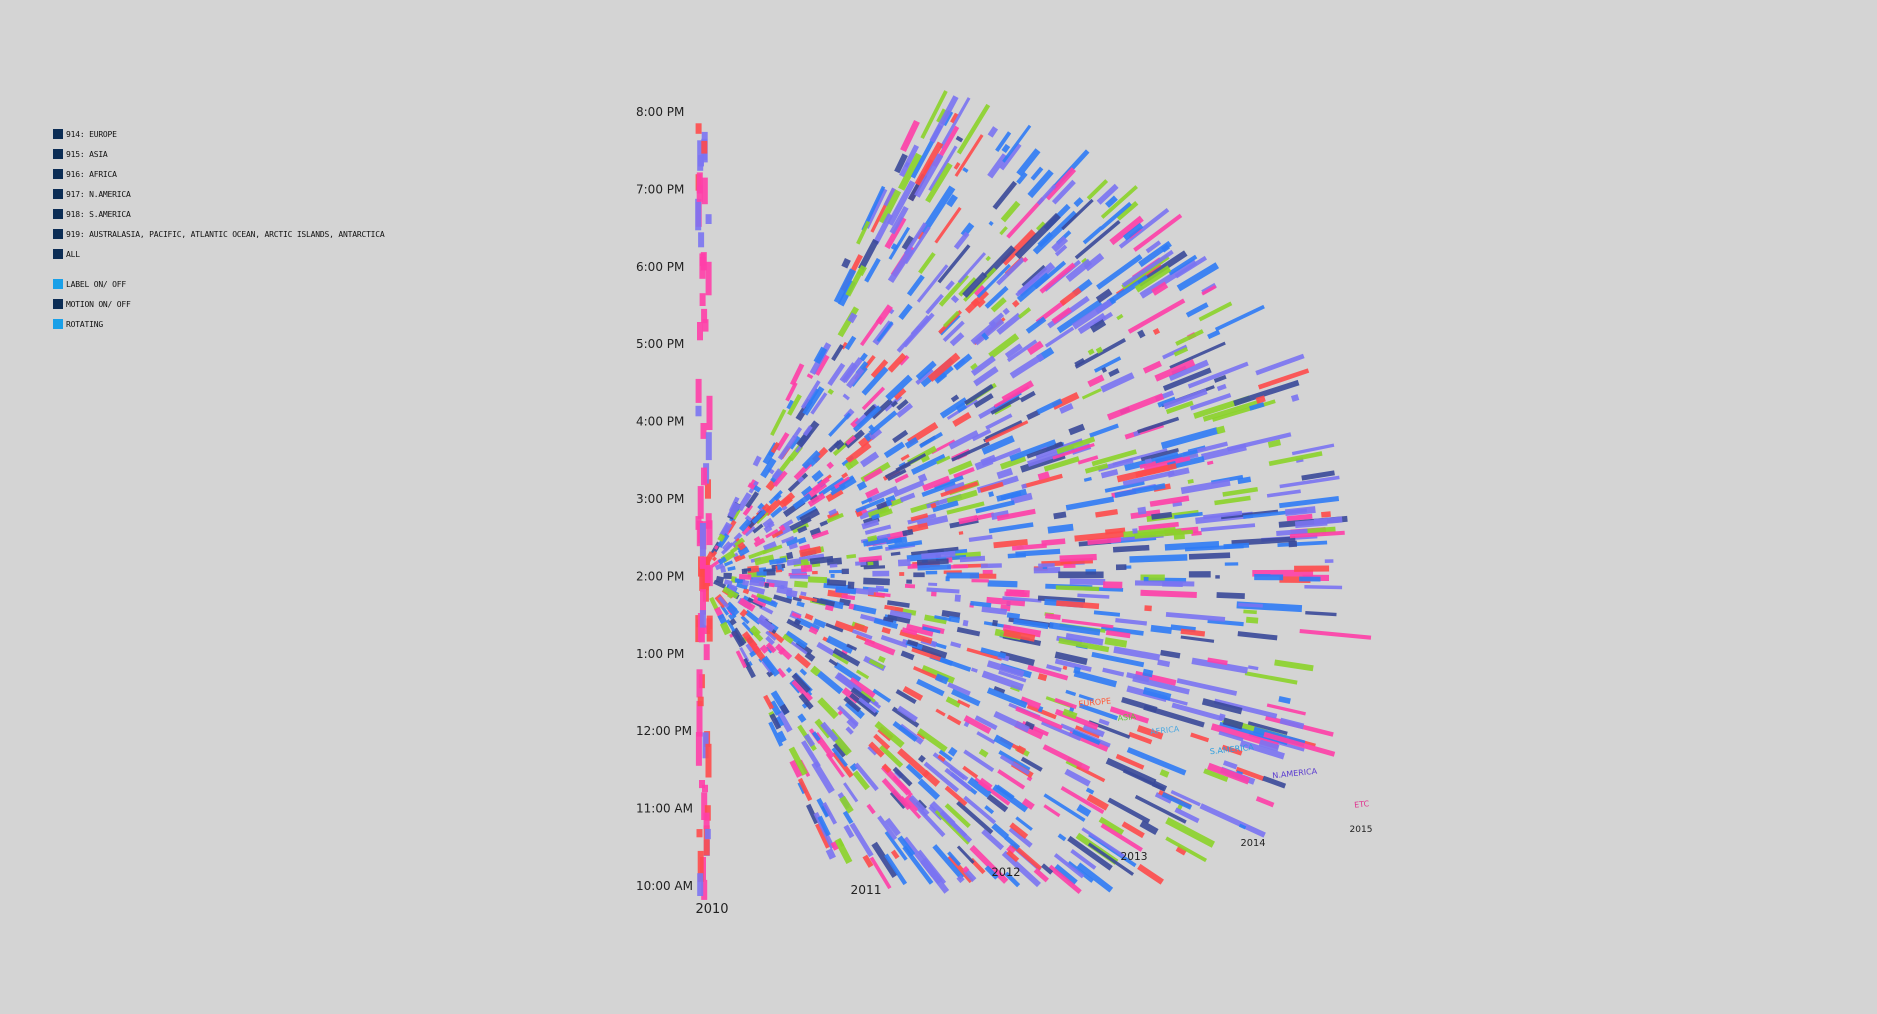 The image size is (1877, 1014). Describe the element at coordinates (1362, 804) in the screenshot. I see `depth-label: ETC` at that location.